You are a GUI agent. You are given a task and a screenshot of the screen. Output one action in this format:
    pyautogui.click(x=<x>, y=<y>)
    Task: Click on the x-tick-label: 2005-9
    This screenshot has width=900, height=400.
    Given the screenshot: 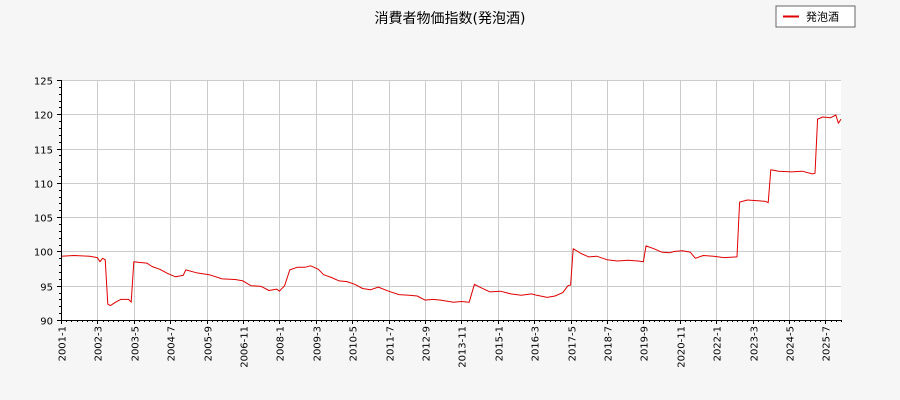 What is the action you would take?
    pyautogui.click(x=209, y=343)
    